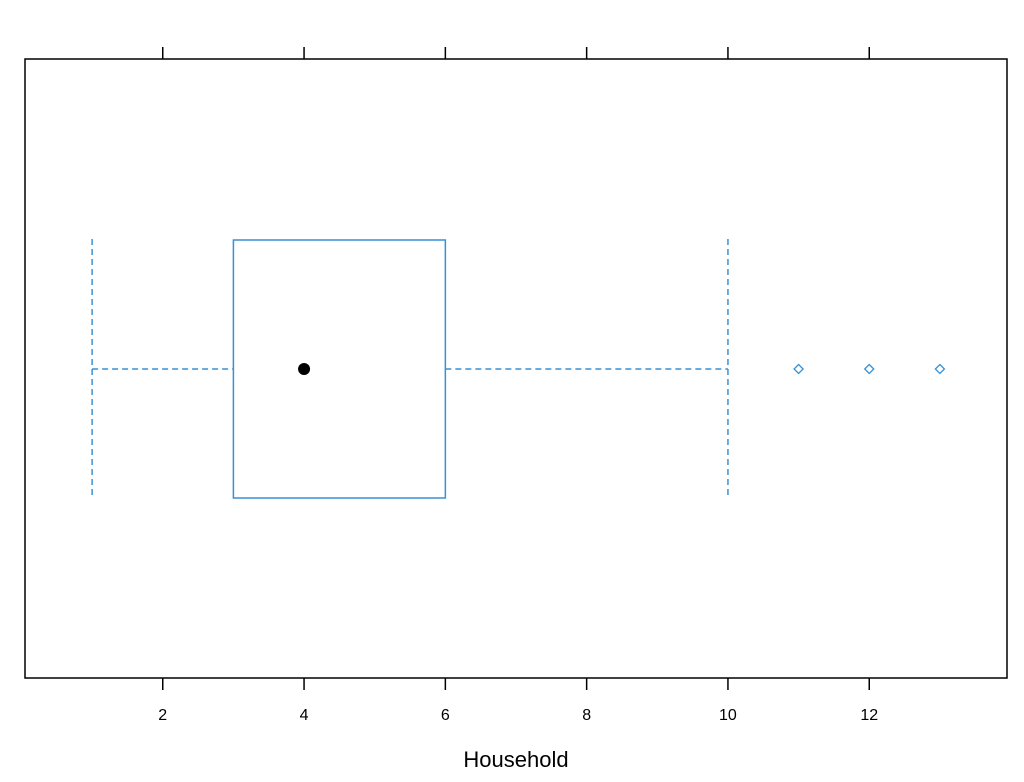  What do you see at coordinates (445, 715) in the screenshot?
I see `x-tick-label: 6` at bounding box center [445, 715].